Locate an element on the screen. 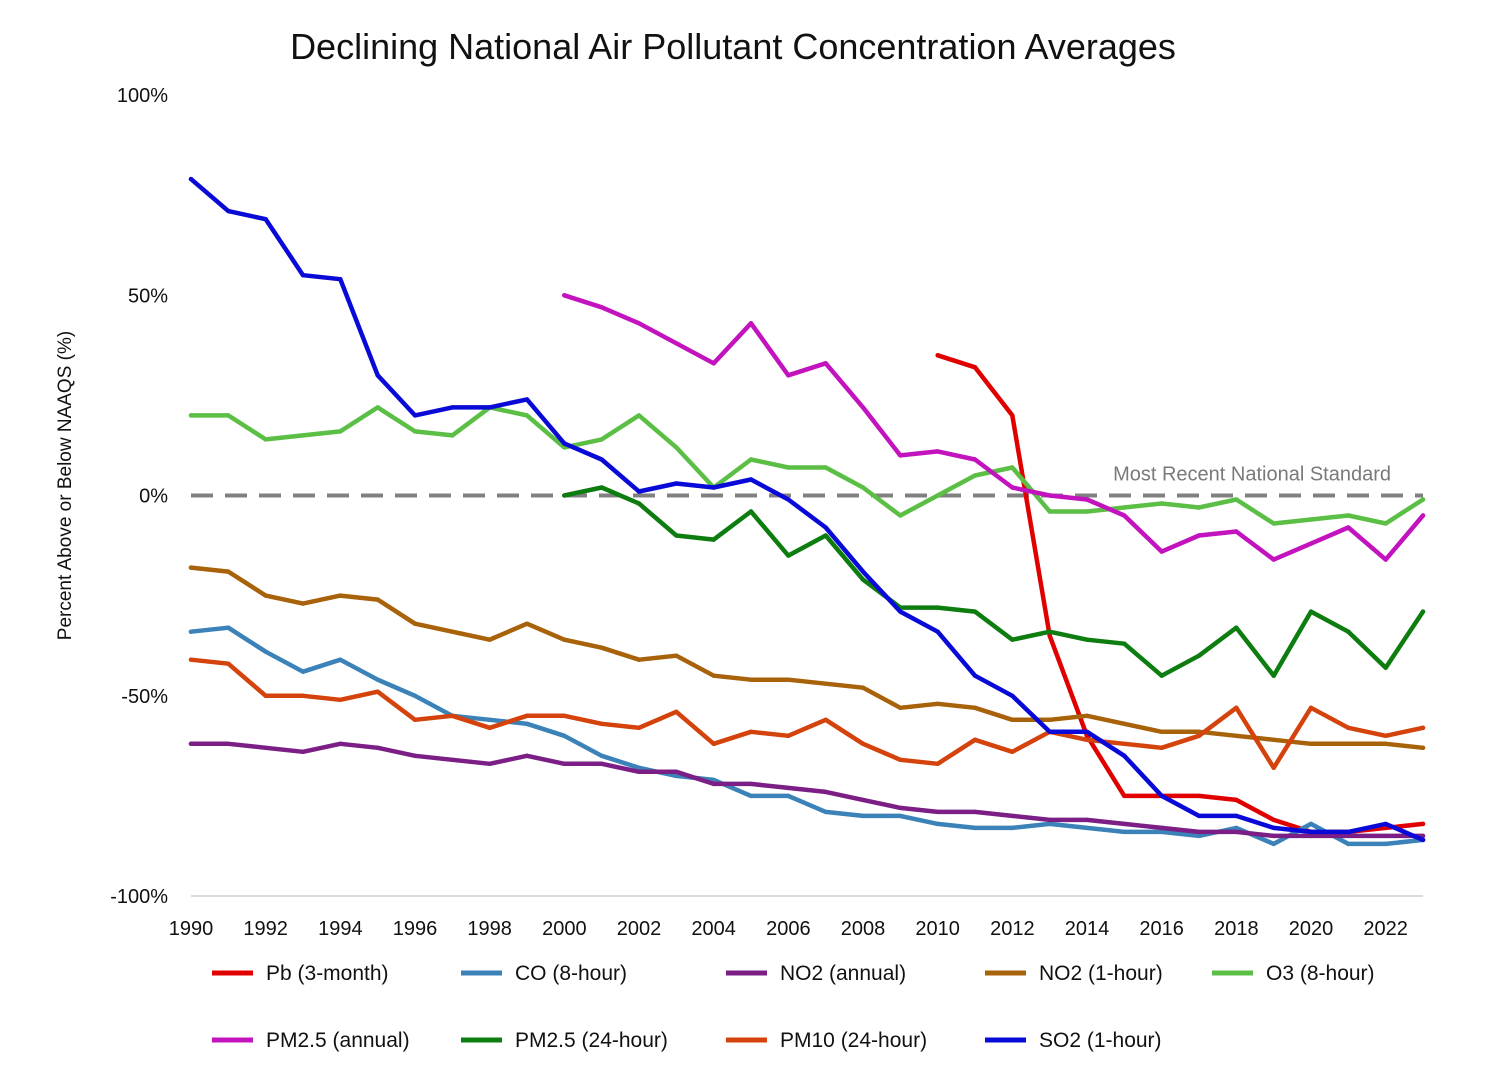 This screenshot has height=1083, width=1499. legend-item: PM2.5 (annual) is located at coordinates (311, 1040).